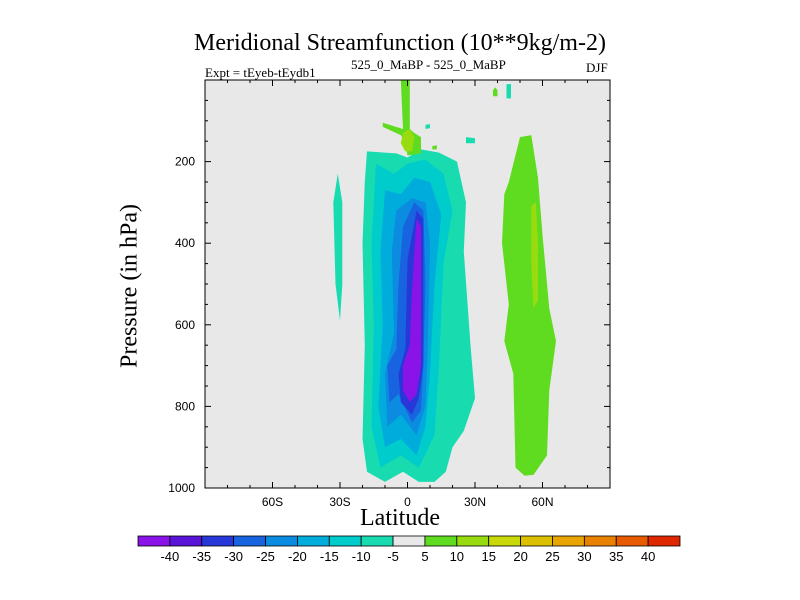 The width and height of the screenshot is (800, 600). I want to click on colorbar-label: 5, so click(424, 556).